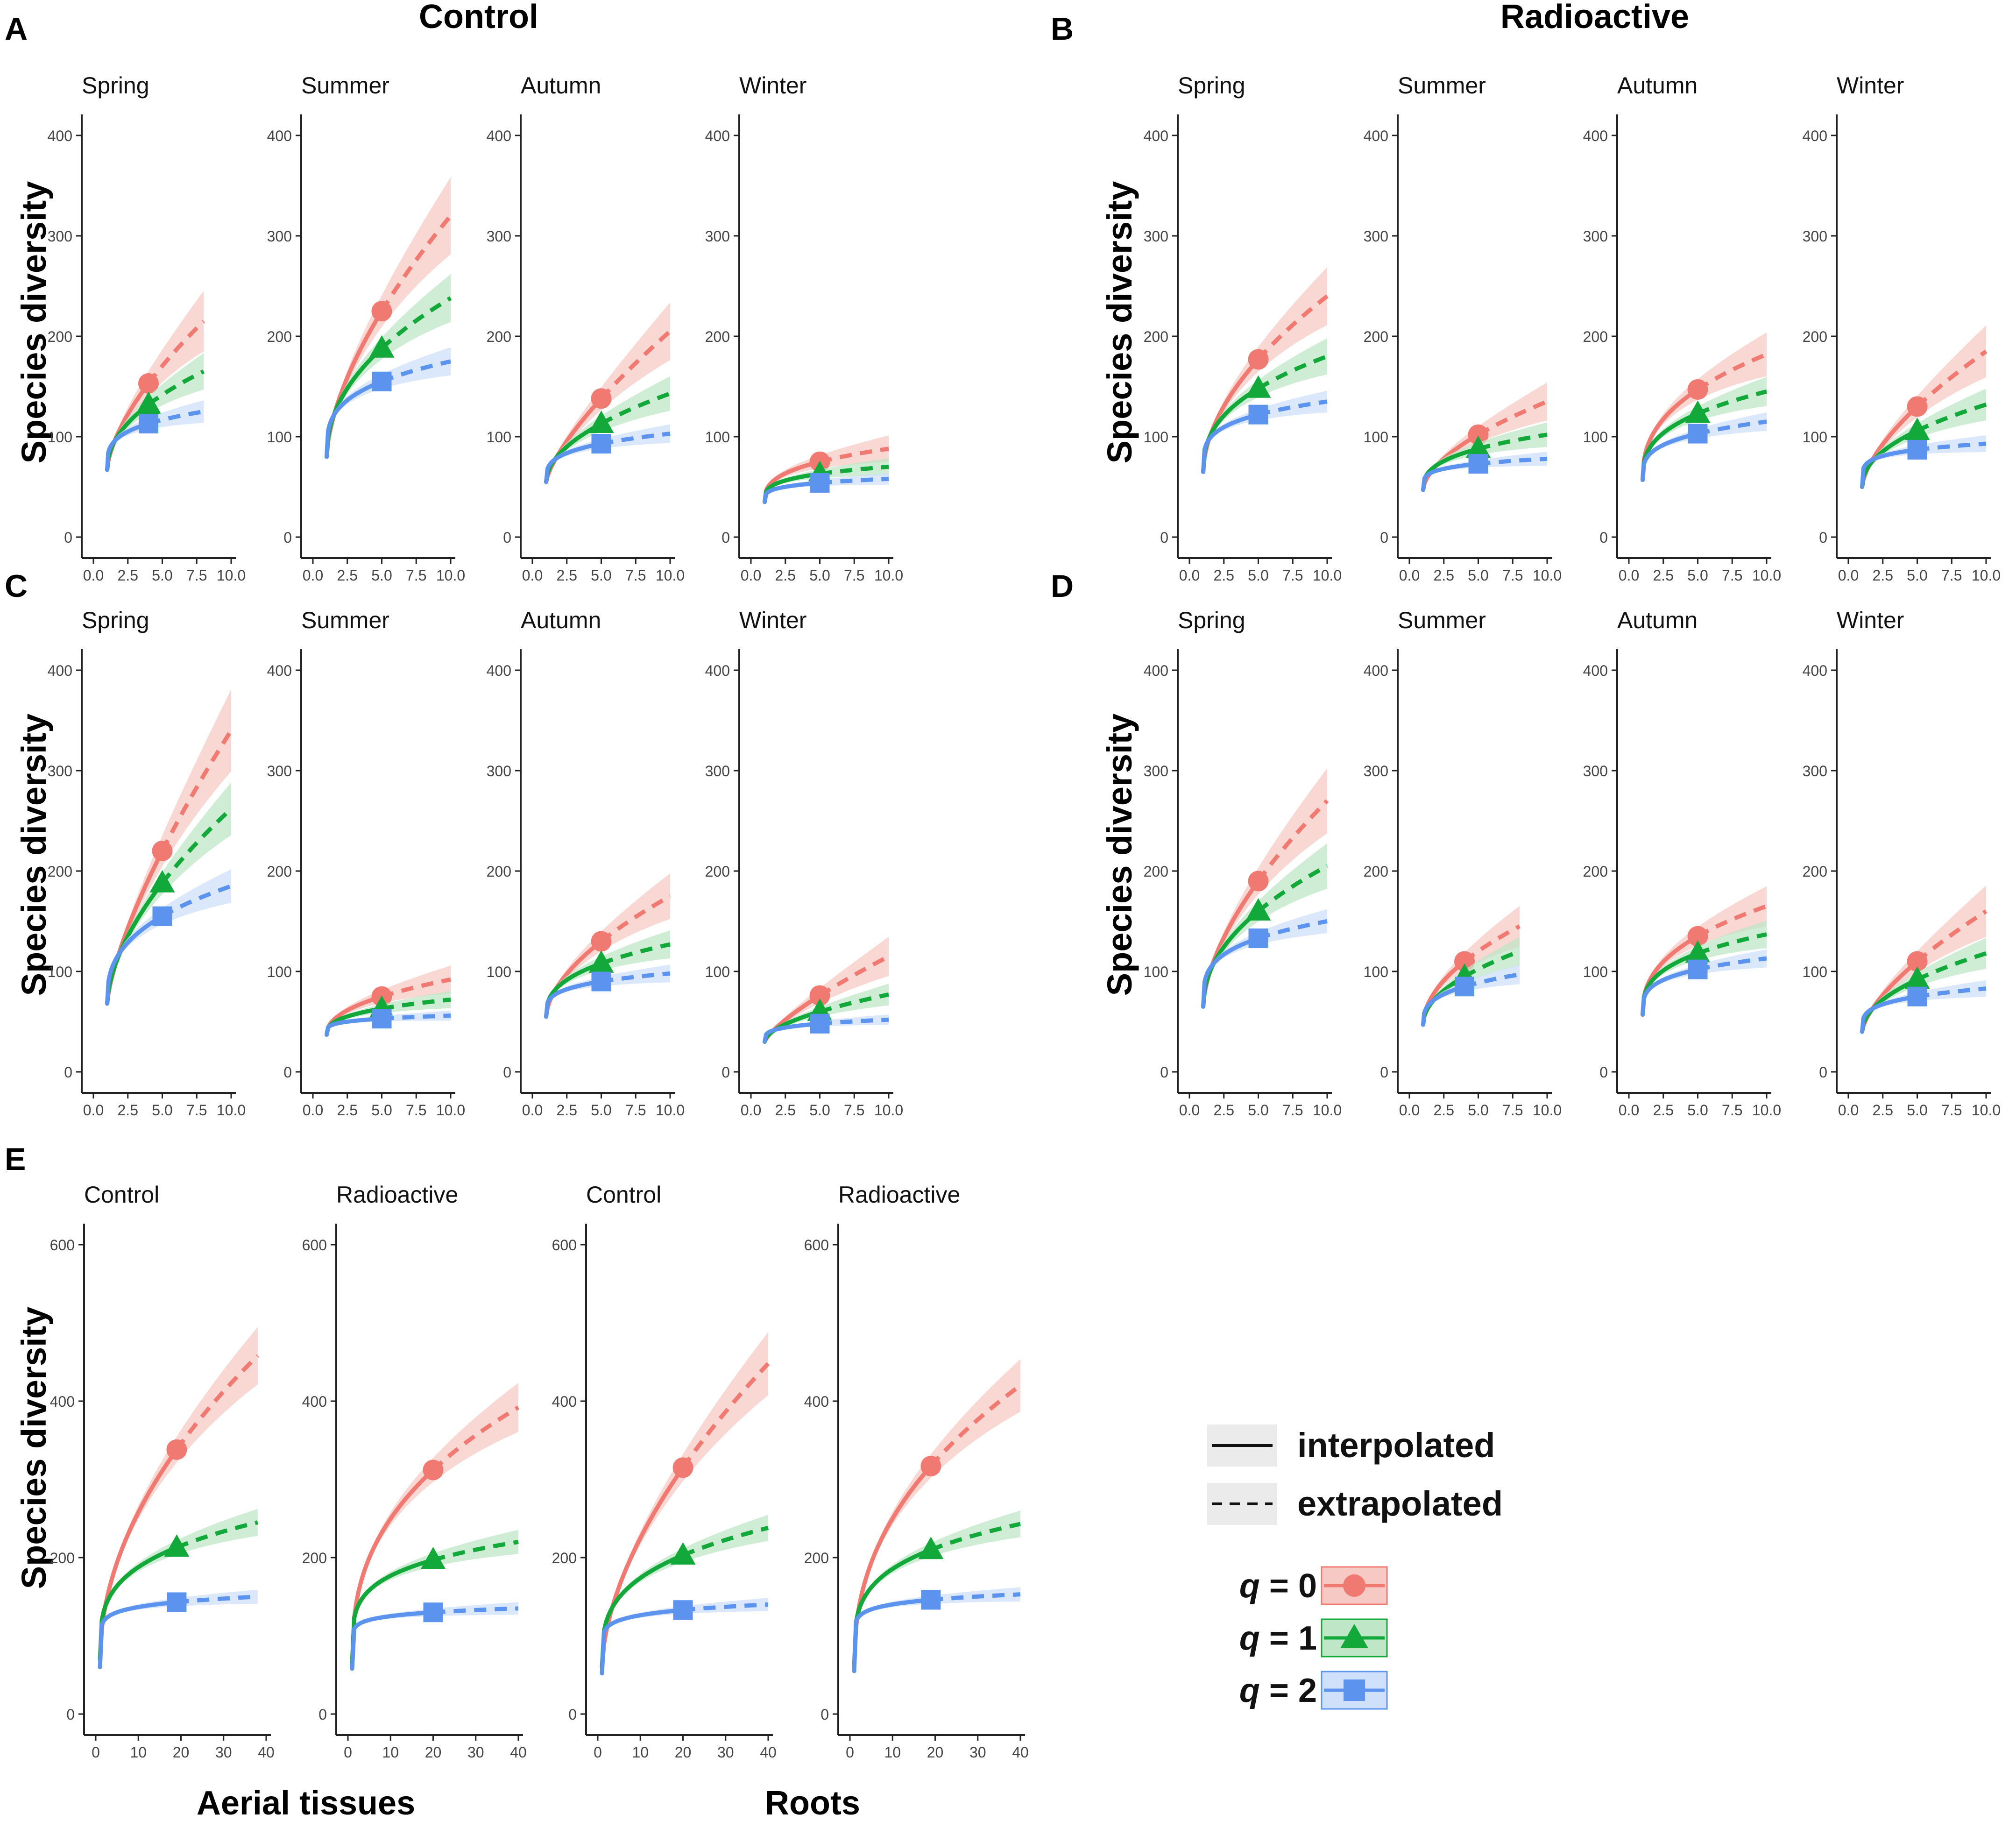 Image resolution: width=2016 pixels, height=1821 pixels. I want to click on q0-interpolated-line, so click(392, 1566).